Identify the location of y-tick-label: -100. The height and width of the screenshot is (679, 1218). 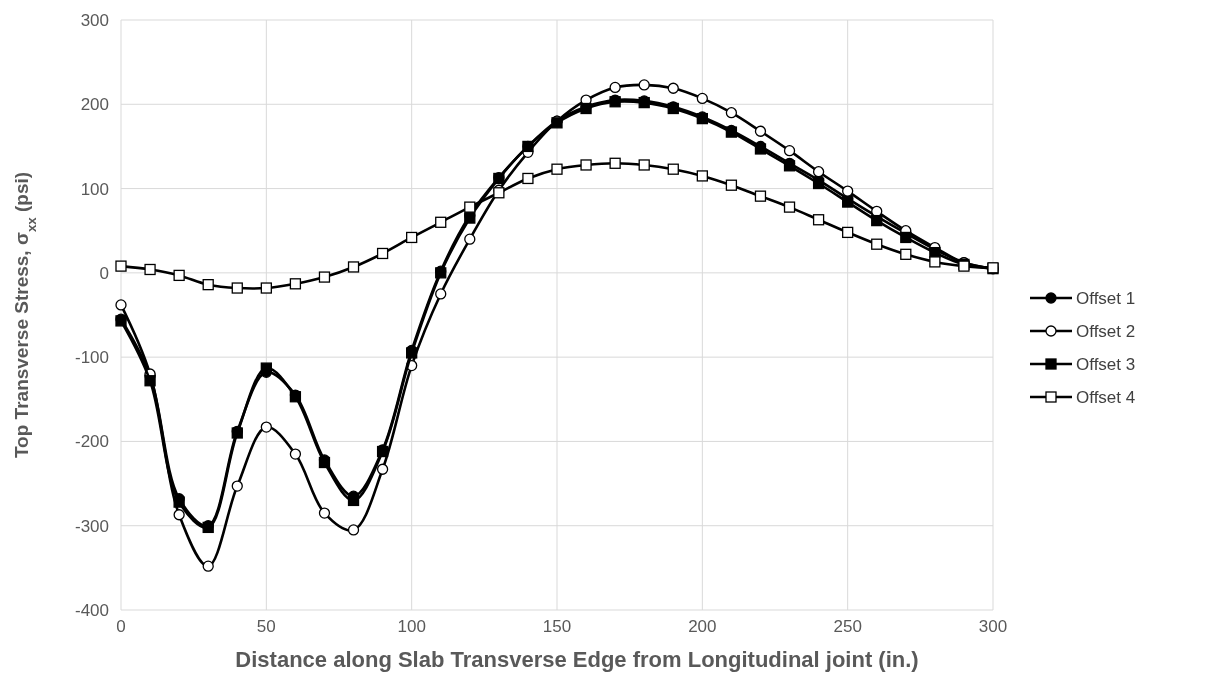
(91, 358).